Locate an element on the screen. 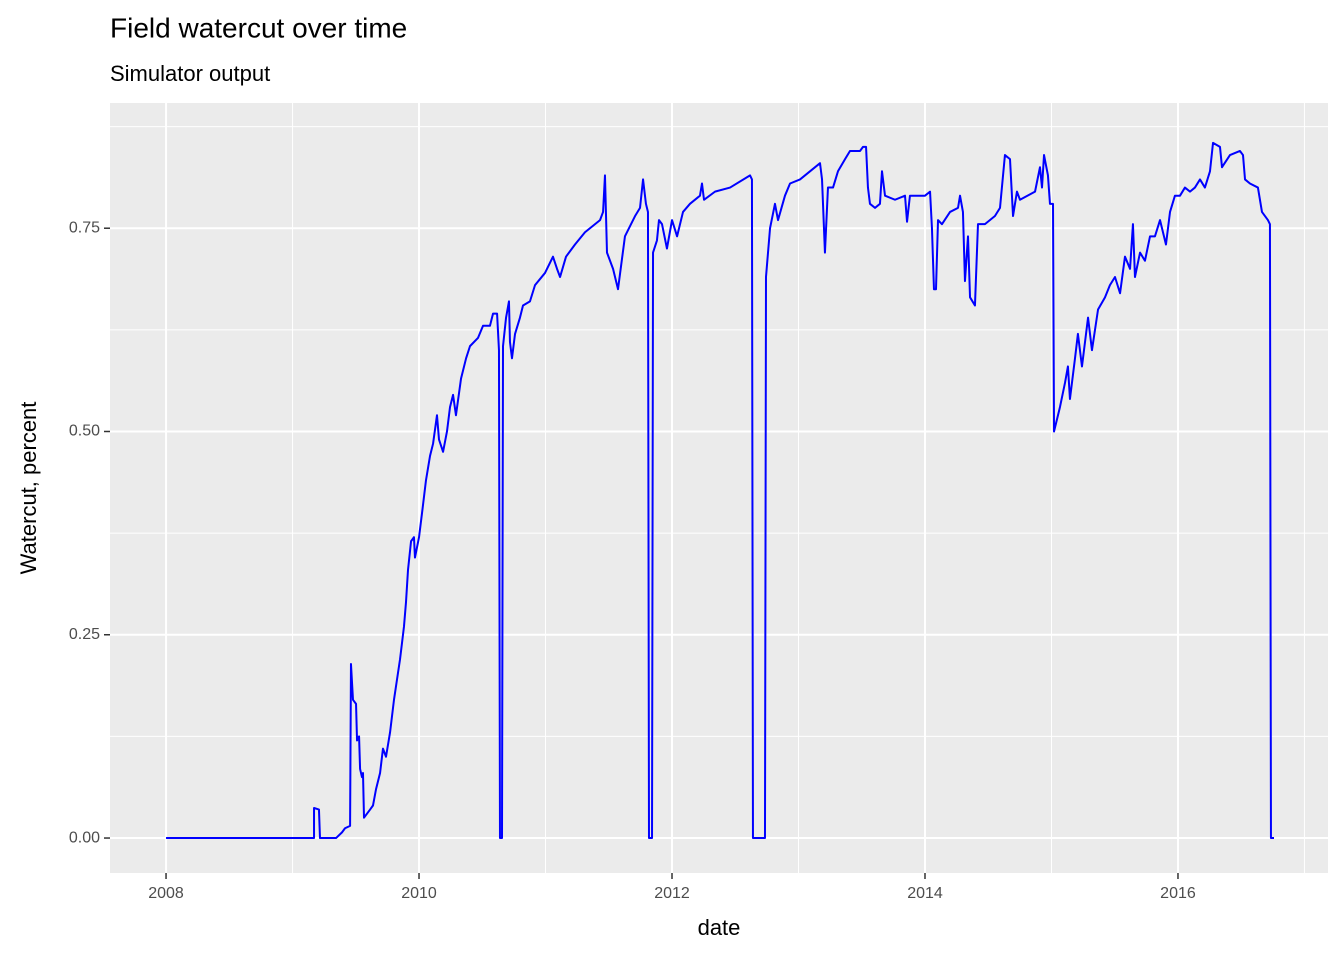 This screenshot has width=1344, height=960. chart-title: Field watercut over time is located at coordinates (258, 27).